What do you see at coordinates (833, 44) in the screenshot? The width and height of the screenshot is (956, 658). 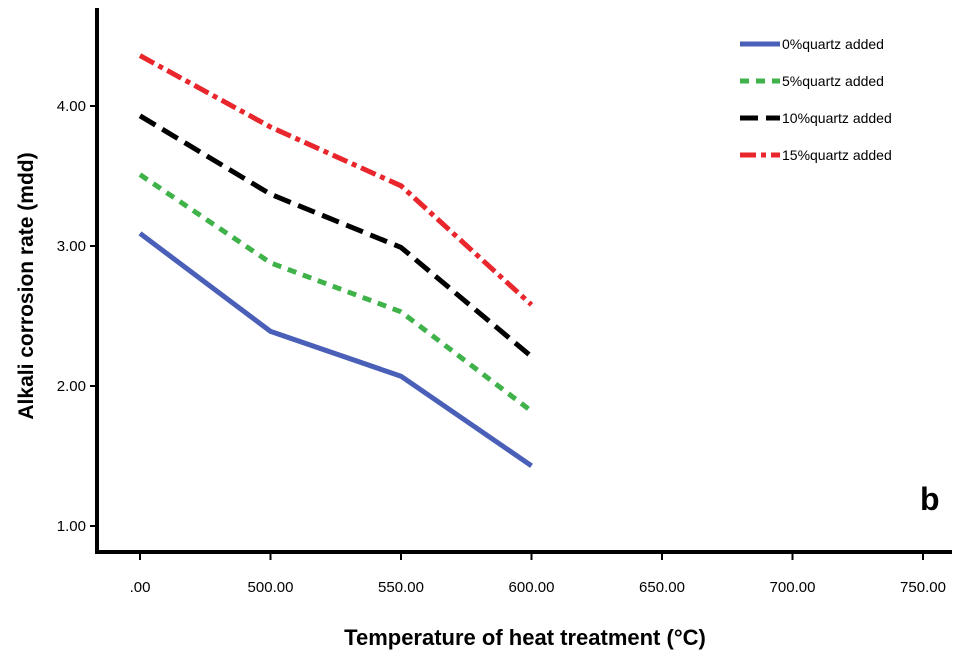 I see `legend-label: 0%quartz added` at bounding box center [833, 44].